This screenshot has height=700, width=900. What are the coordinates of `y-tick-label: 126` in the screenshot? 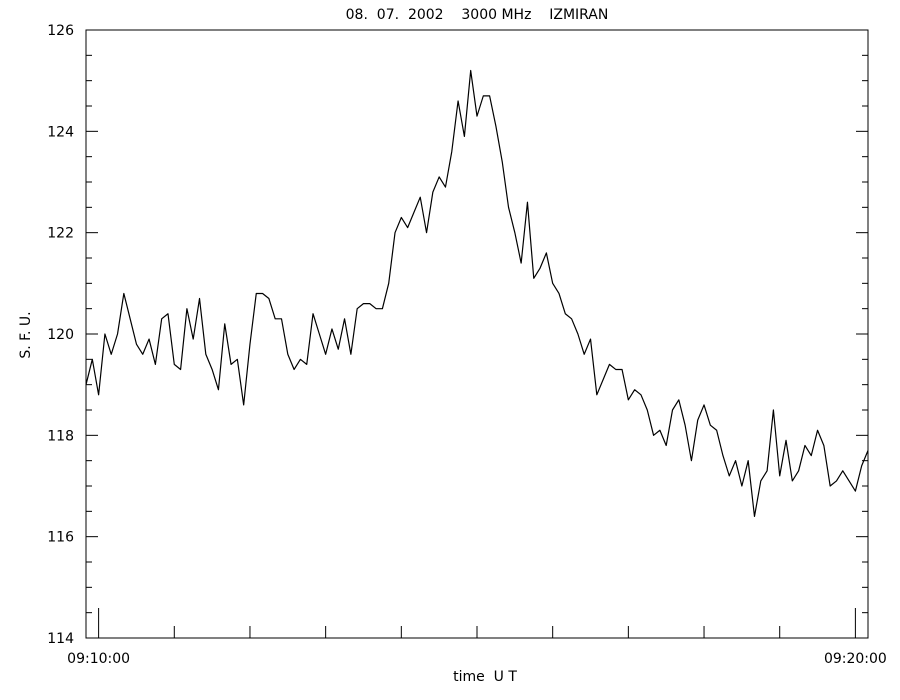 It's located at (60, 31).